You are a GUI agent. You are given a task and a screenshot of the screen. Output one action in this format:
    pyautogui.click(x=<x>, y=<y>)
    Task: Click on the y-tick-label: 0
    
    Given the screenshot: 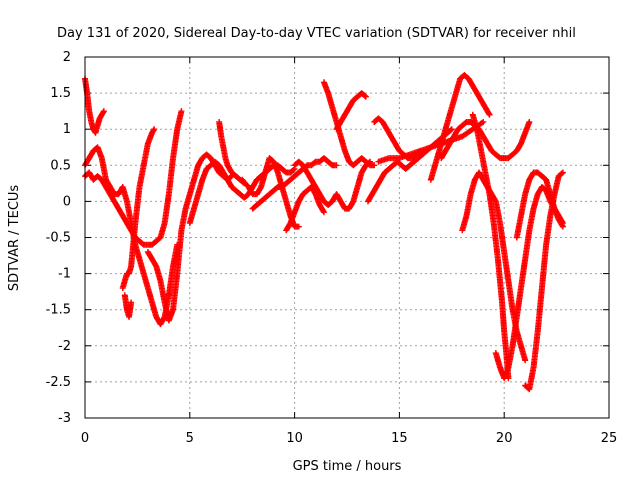 What is the action you would take?
    pyautogui.click(x=67, y=201)
    